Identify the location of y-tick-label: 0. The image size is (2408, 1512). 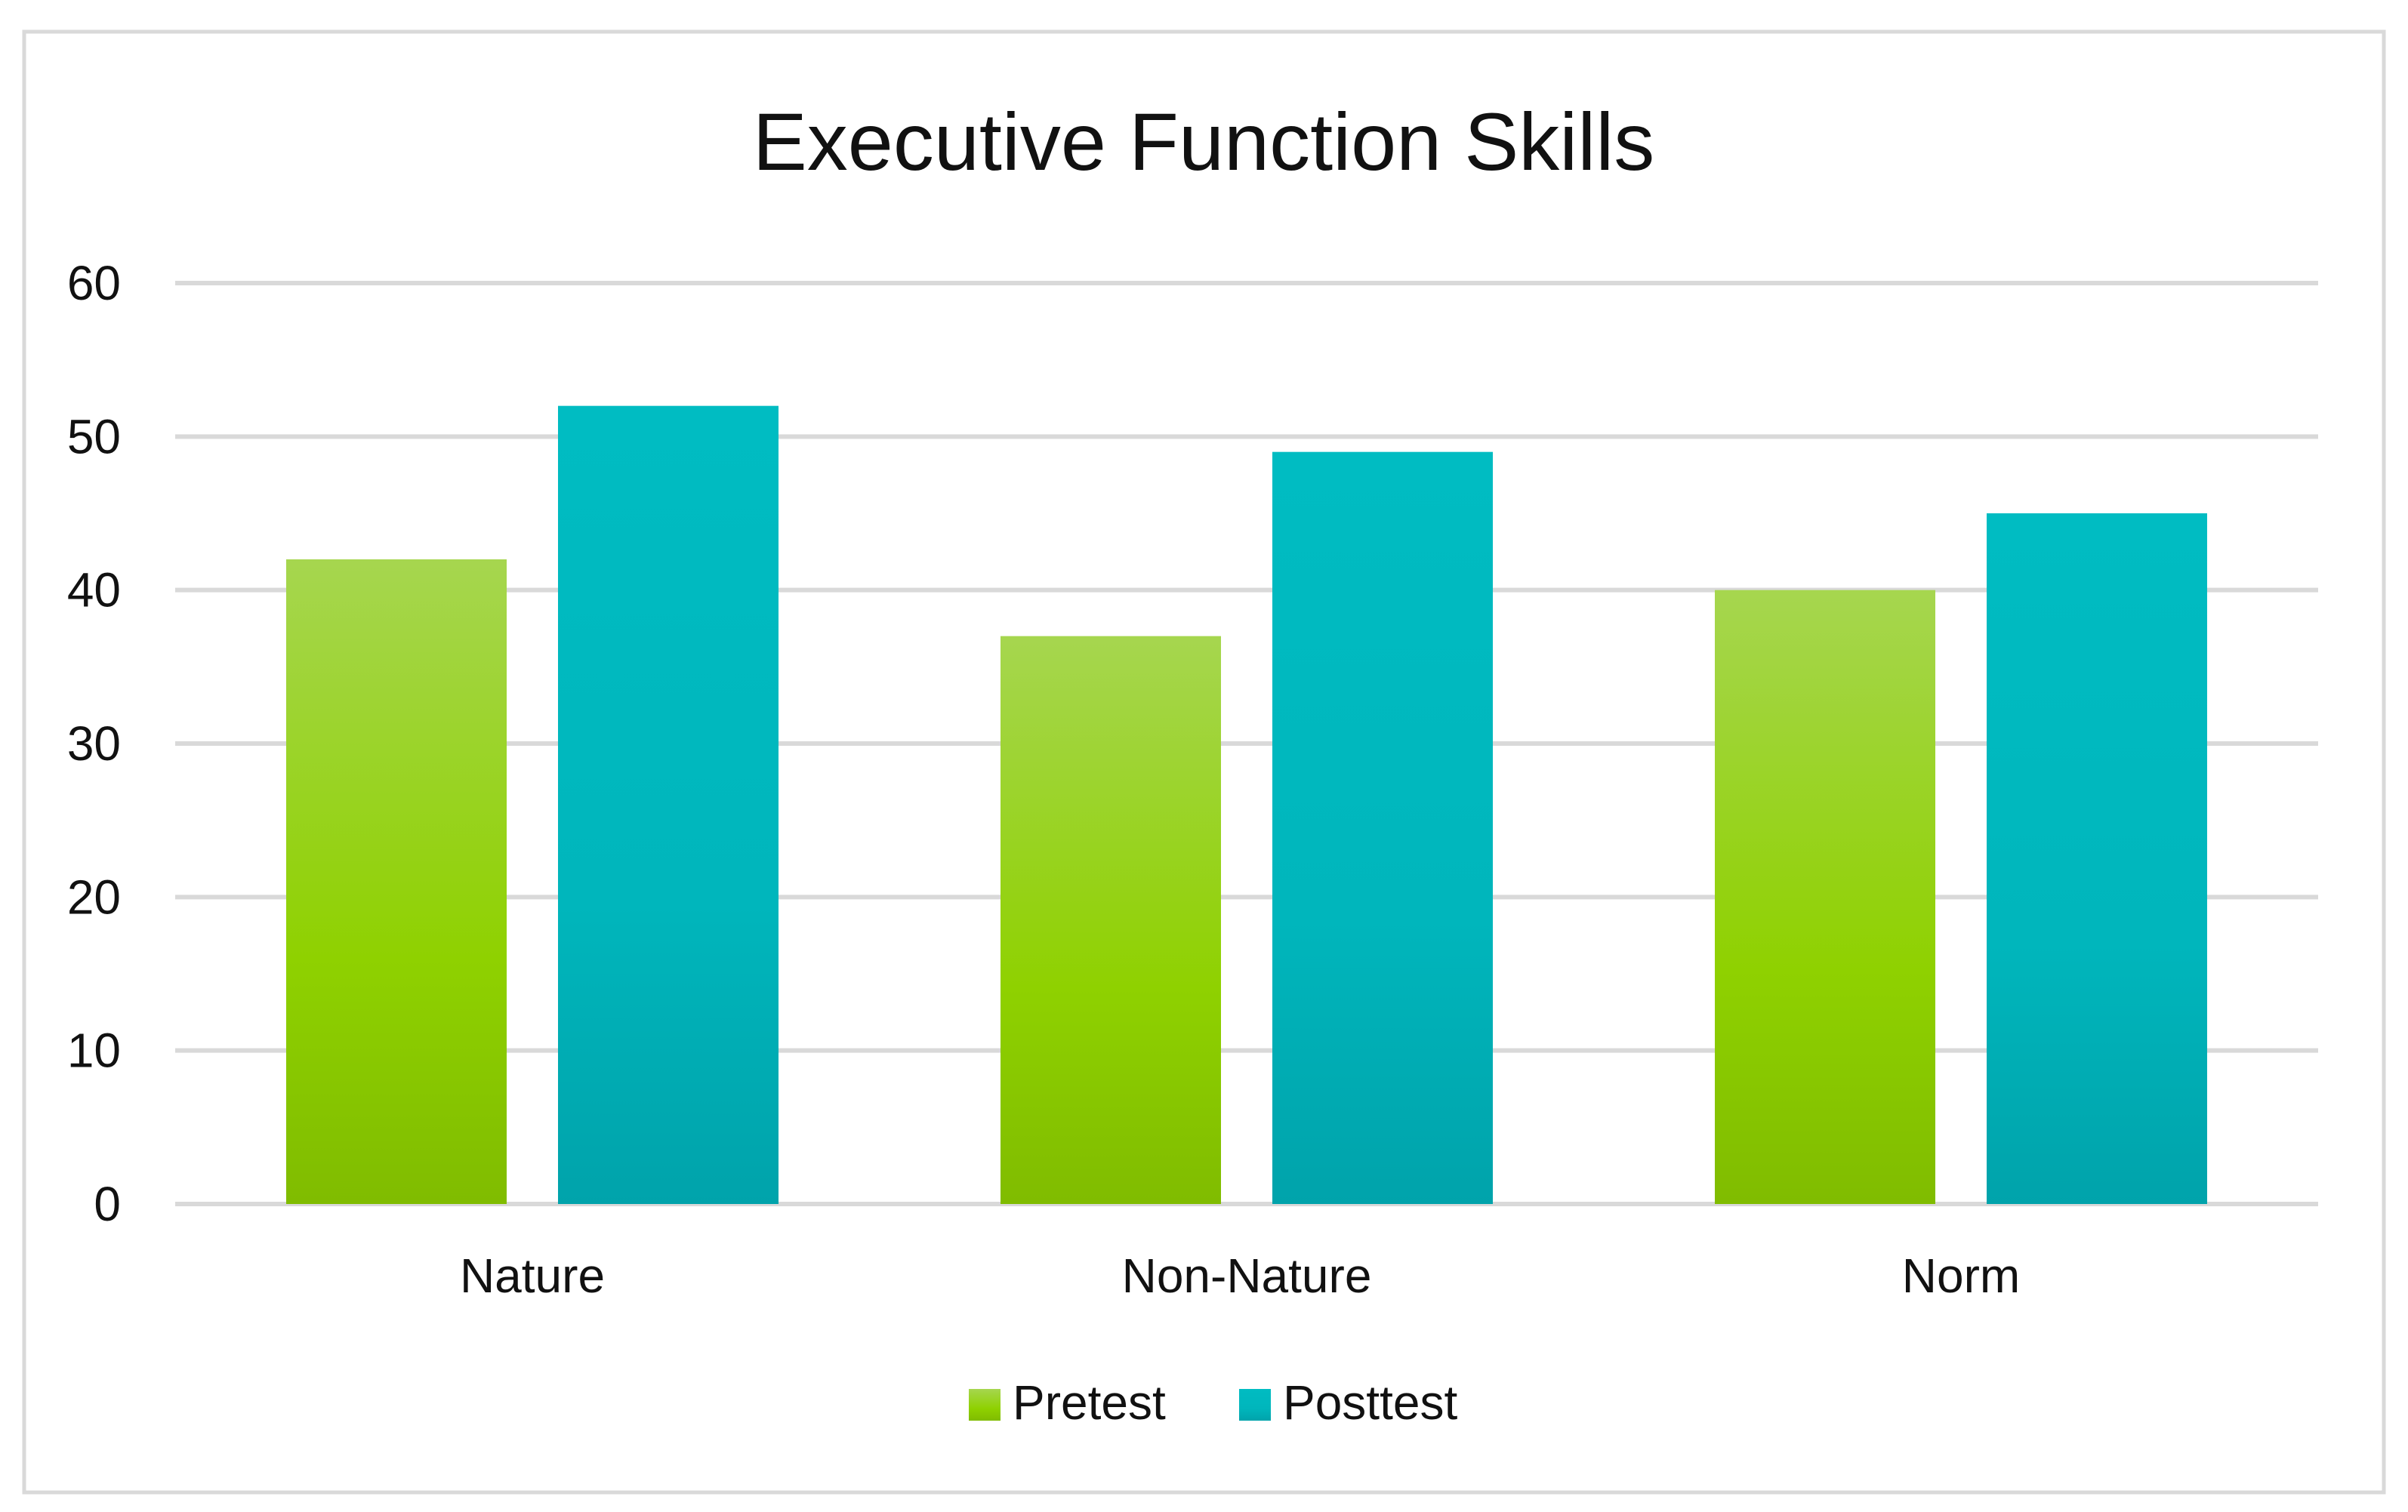
(107, 1204).